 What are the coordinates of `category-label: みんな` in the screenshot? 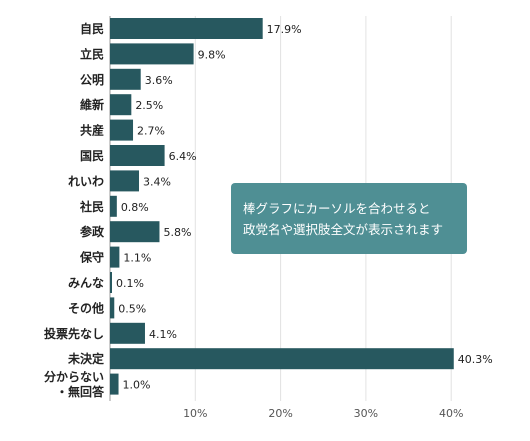 It's located at (86, 283).